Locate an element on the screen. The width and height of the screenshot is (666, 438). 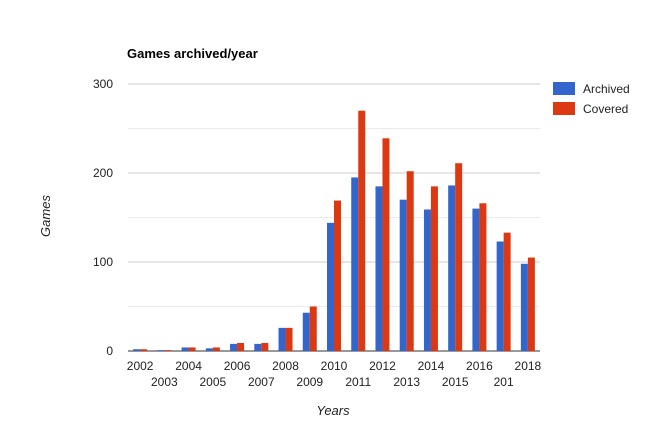
y-tick-label: 100 is located at coordinates (103, 262).